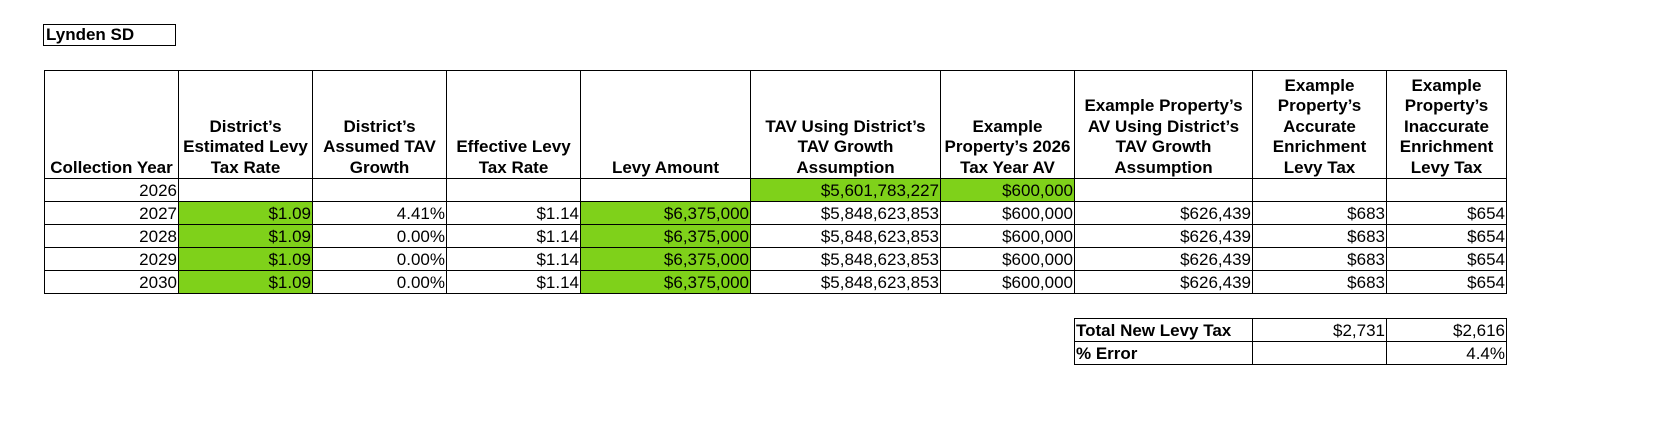 This screenshot has height=424, width=1673. What do you see at coordinates (379, 190) in the screenshot?
I see `cell-assumed-tav-growth` at bounding box center [379, 190].